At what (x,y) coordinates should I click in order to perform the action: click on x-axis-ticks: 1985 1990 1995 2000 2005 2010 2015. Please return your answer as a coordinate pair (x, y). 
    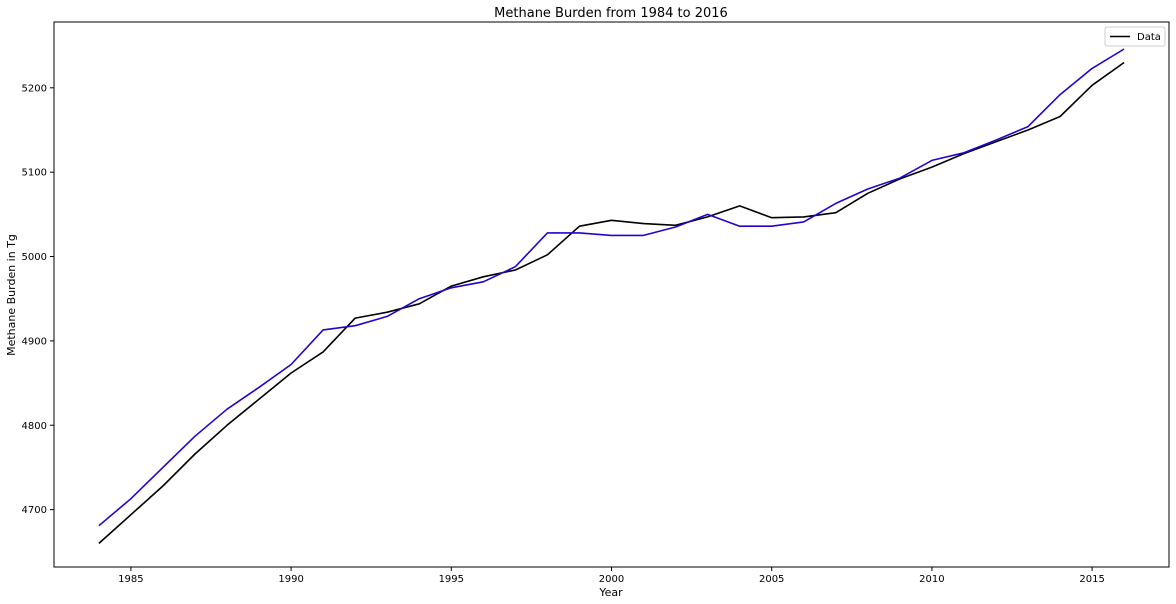
    Looking at the image, I should click on (611, 576).